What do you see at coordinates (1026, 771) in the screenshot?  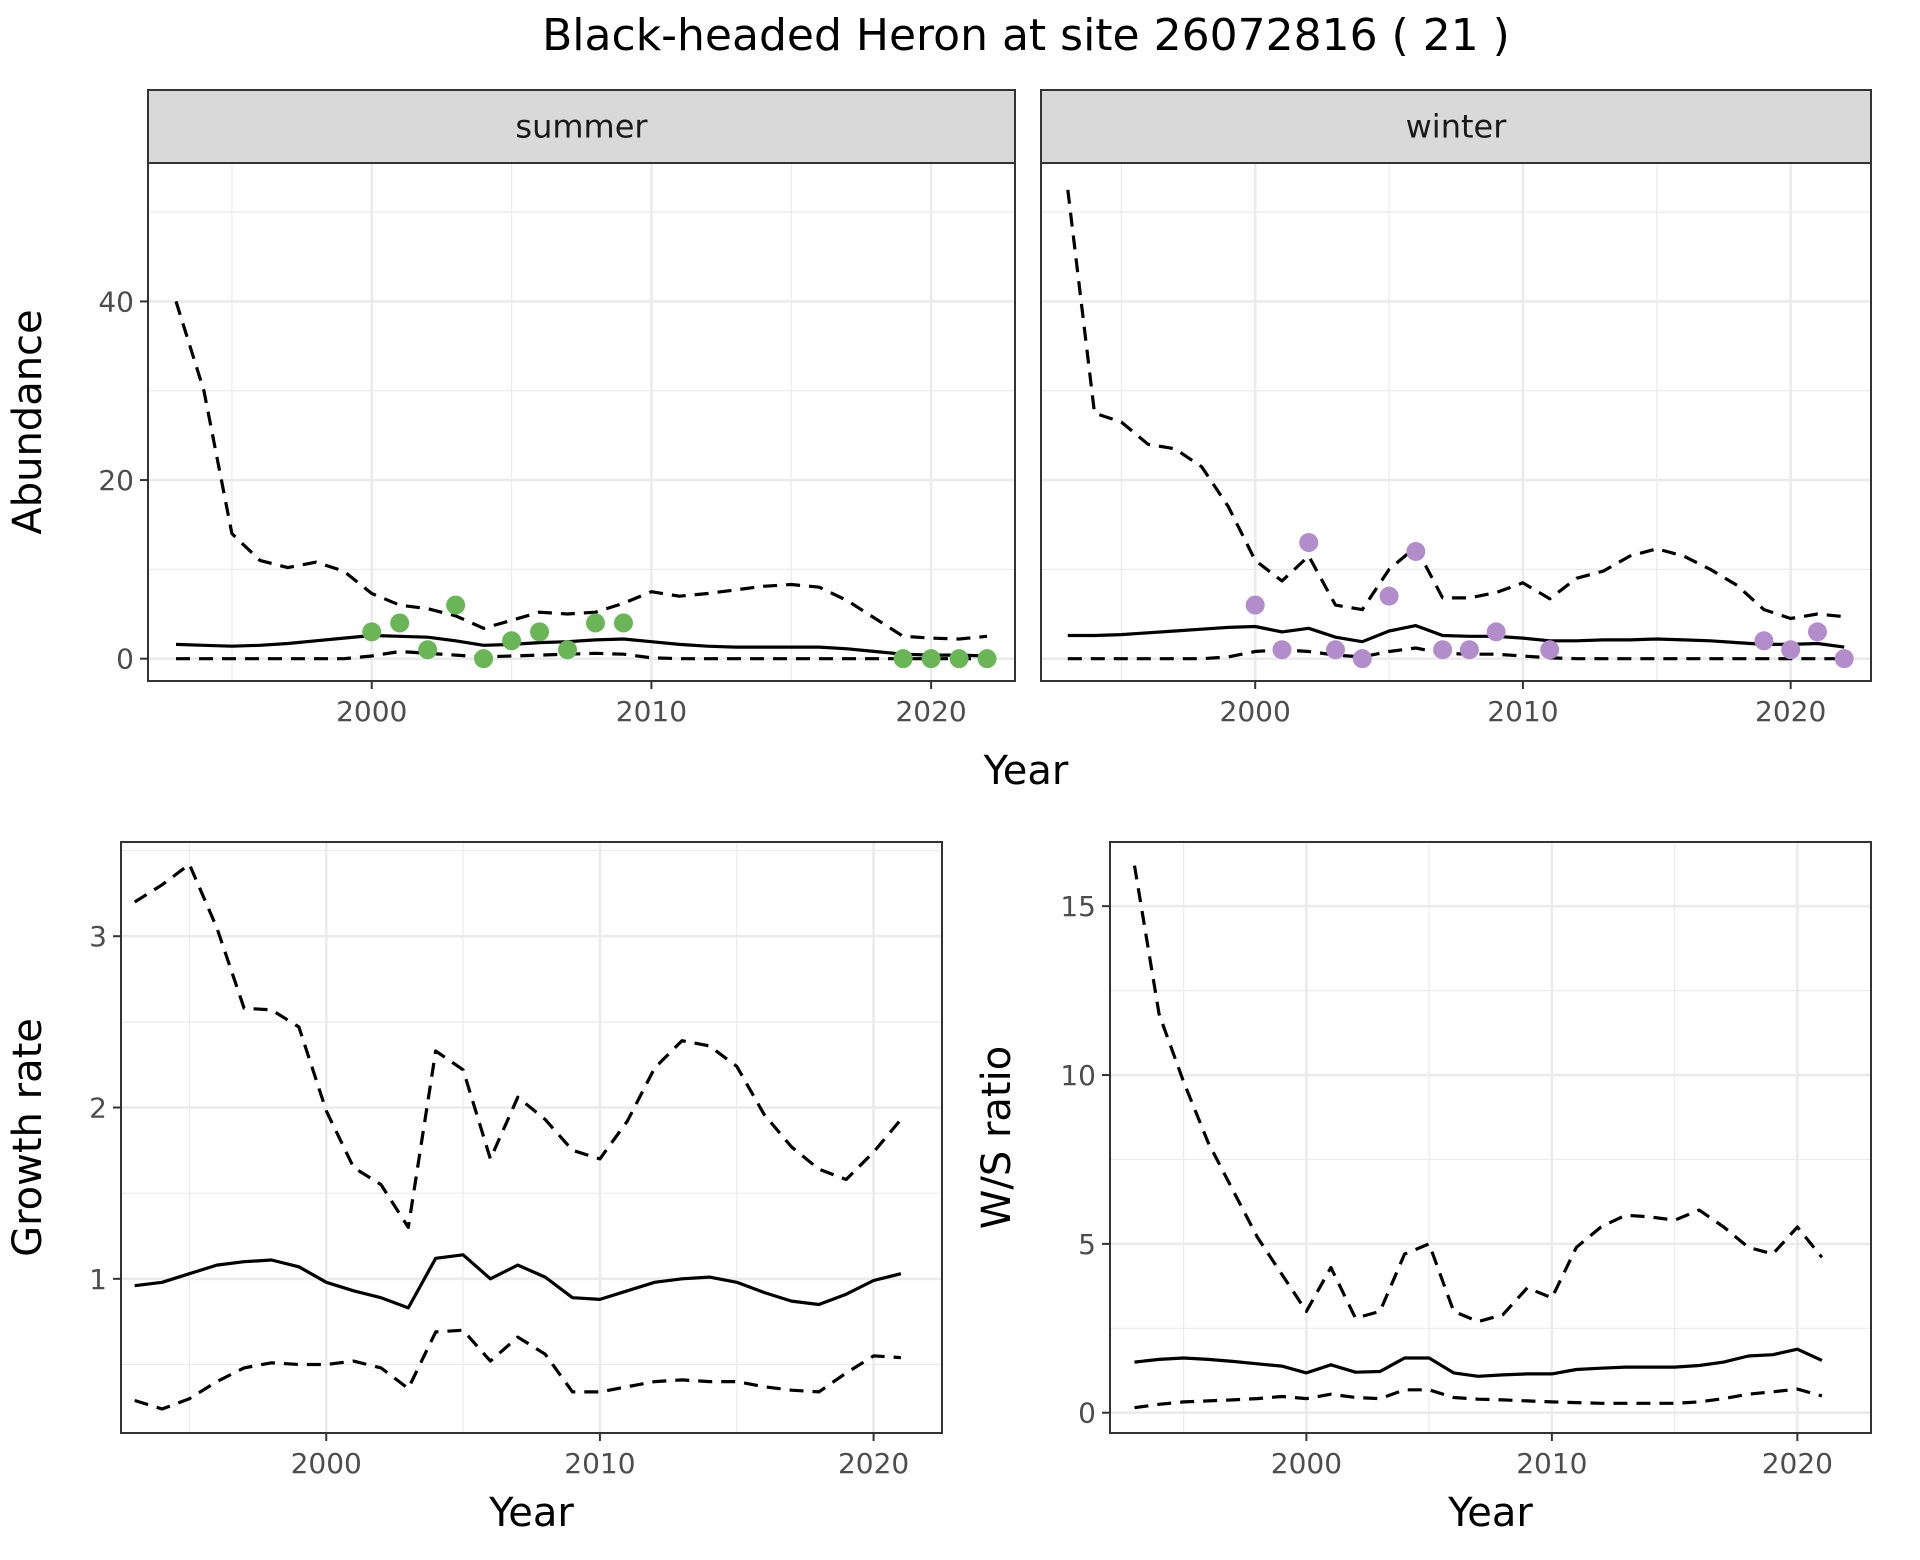 I see `x-axis-title-top-row: Year` at bounding box center [1026, 771].